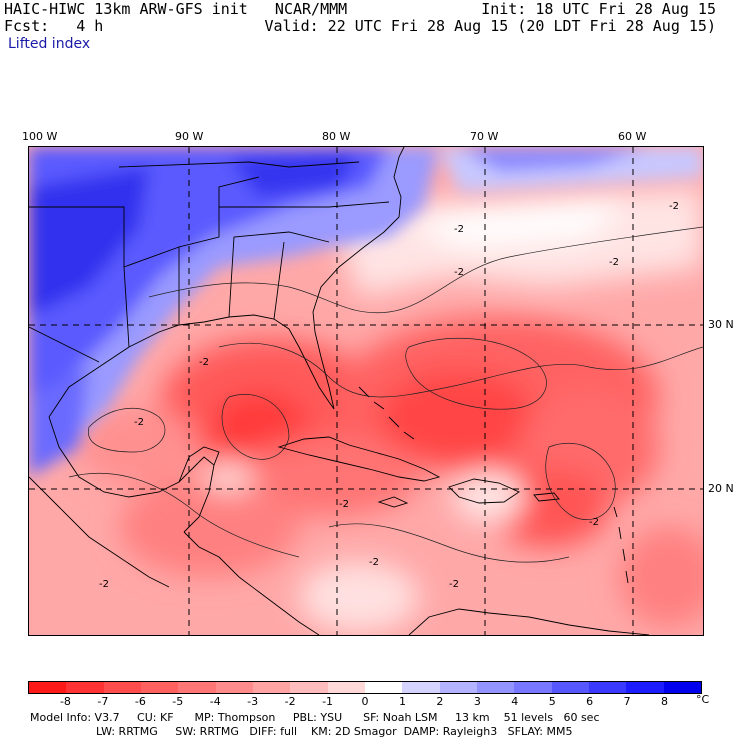 The height and width of the screenshot is (740, 740). I want to click on colorbar-tick-label: 0, so click(365, 701).